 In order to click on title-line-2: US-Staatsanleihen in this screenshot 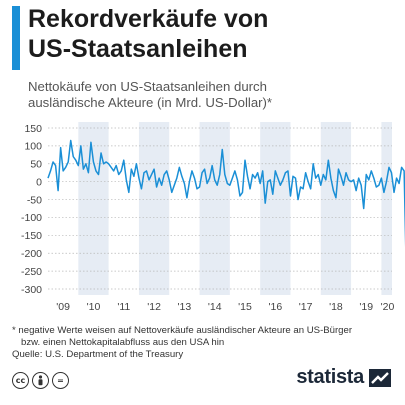, I will do `click(138, 49)`.